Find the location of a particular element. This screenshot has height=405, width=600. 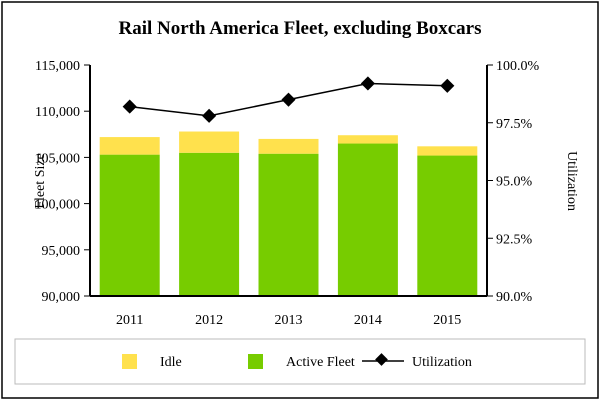

legend-label-utilization: Utilization is located at coordinates (442, 362).